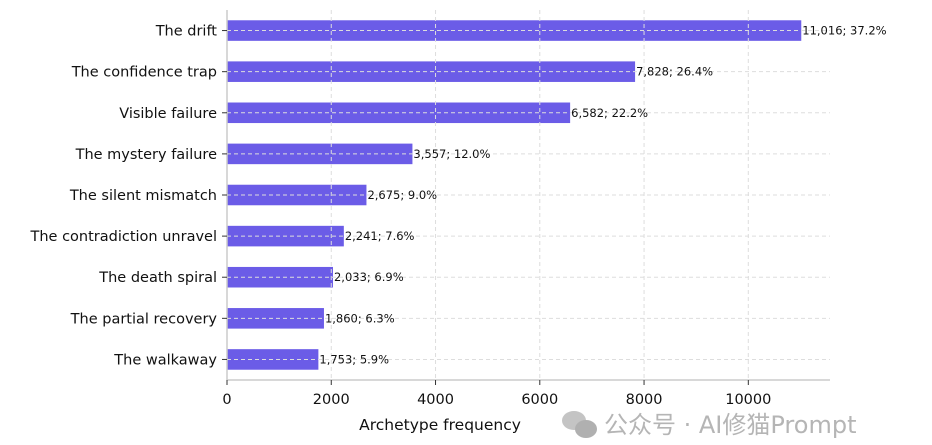  What do you see at coordinates (146, 155) in the screenshot?
I see `y-tick-label: The mystery failure` at bounding box center [146, 155].